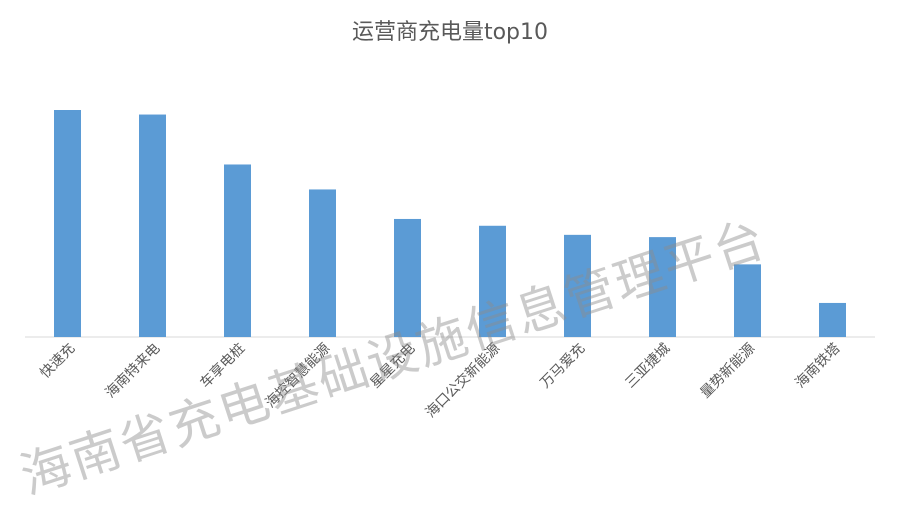 This screenshot has width=900, height=508. I want to click on x-tick-label-3: 车享电桩, so click(223, 366).